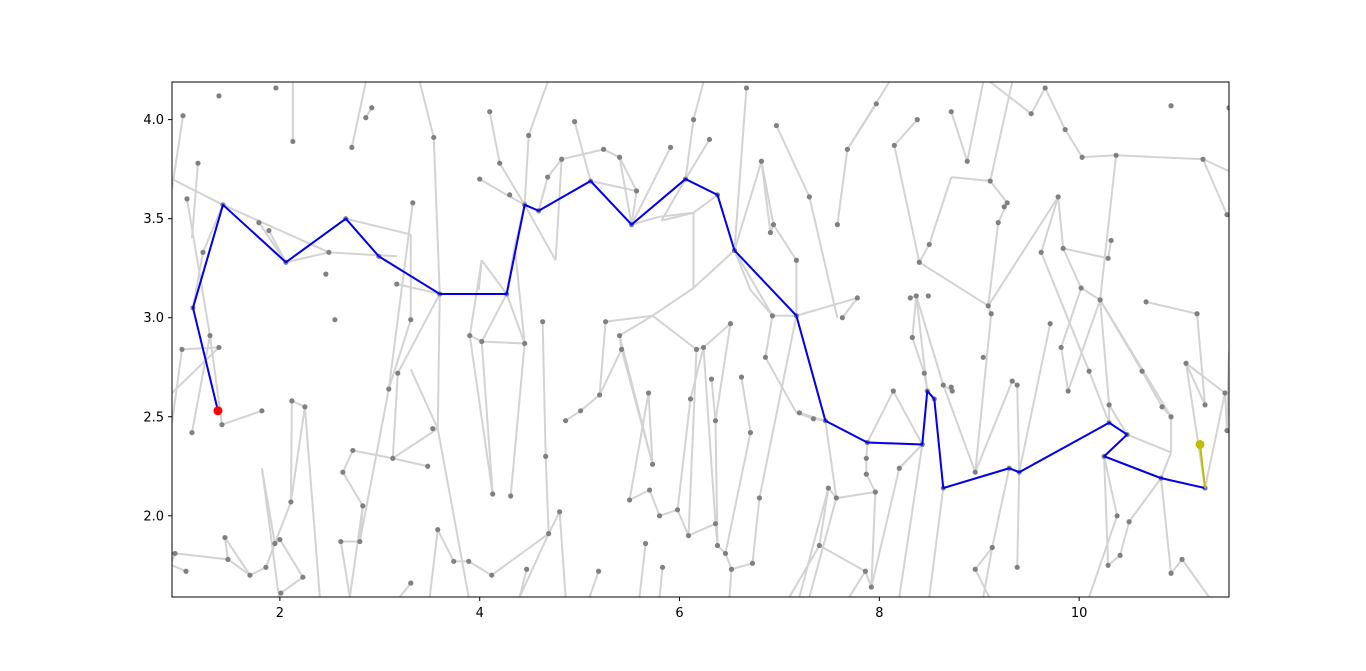  Describe the element at coordinates (879, 613) in the screenshot. I see `x-tick-label: 8` at that location.